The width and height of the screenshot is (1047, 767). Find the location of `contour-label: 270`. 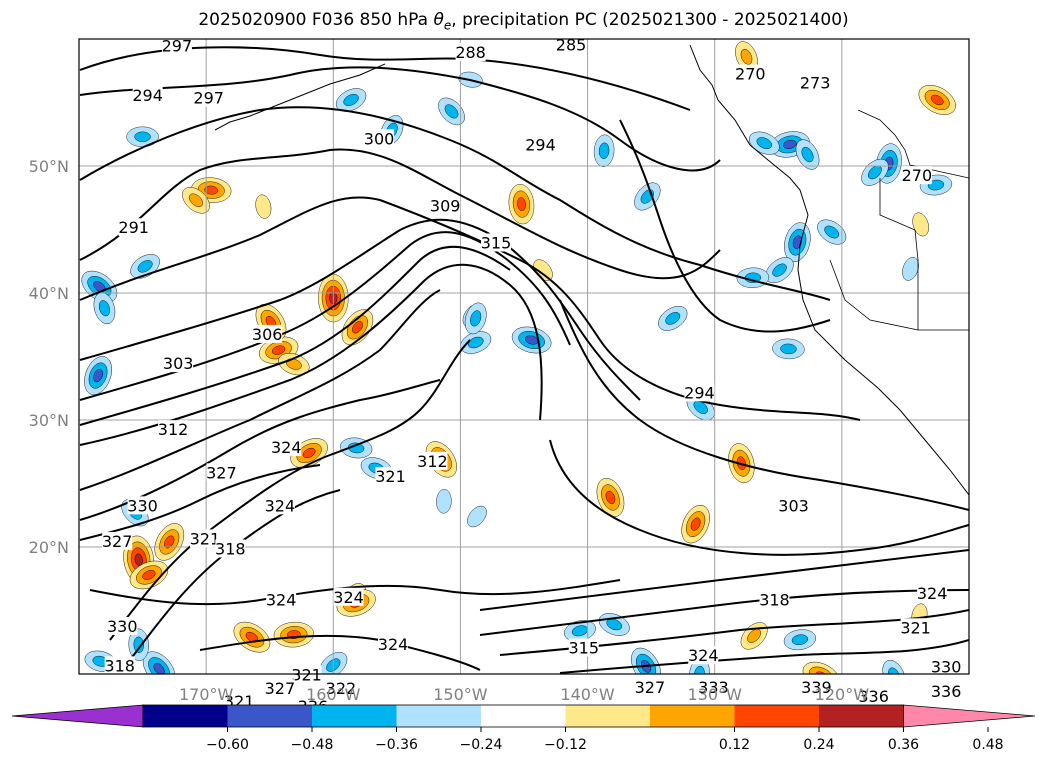

contour-label: 270 is located at coordinates (917, 175).